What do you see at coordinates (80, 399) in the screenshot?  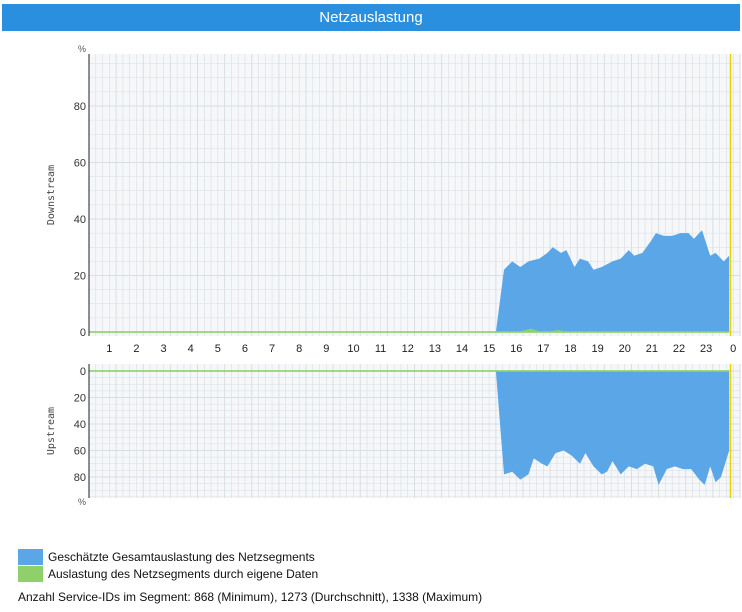 I see `upstream-y-tick-label: 20` at bounding box center [80, 399].